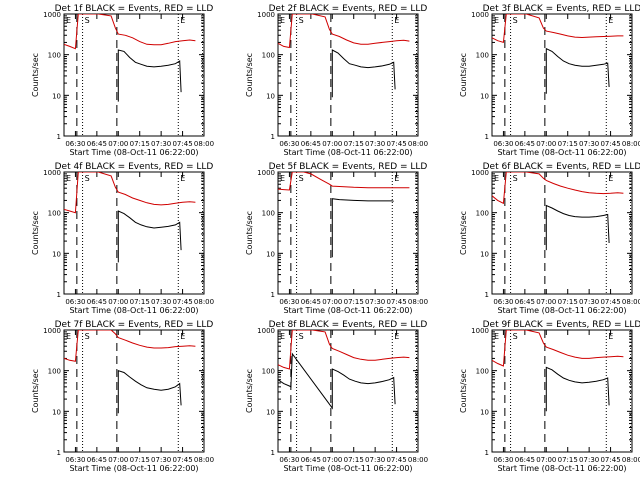  What do you see at coordinates (134, 325) in the screenshot?
I see `panel-title: Det 7f BLACK = Events, RED = LLD` at bounding box center [134, 325].